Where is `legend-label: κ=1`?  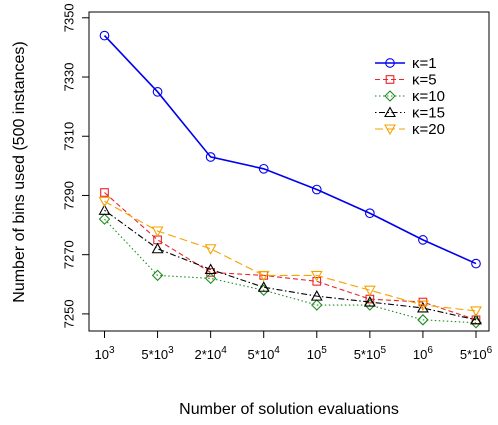
legend-label: κ=1 is located at coordinates (424, 63).